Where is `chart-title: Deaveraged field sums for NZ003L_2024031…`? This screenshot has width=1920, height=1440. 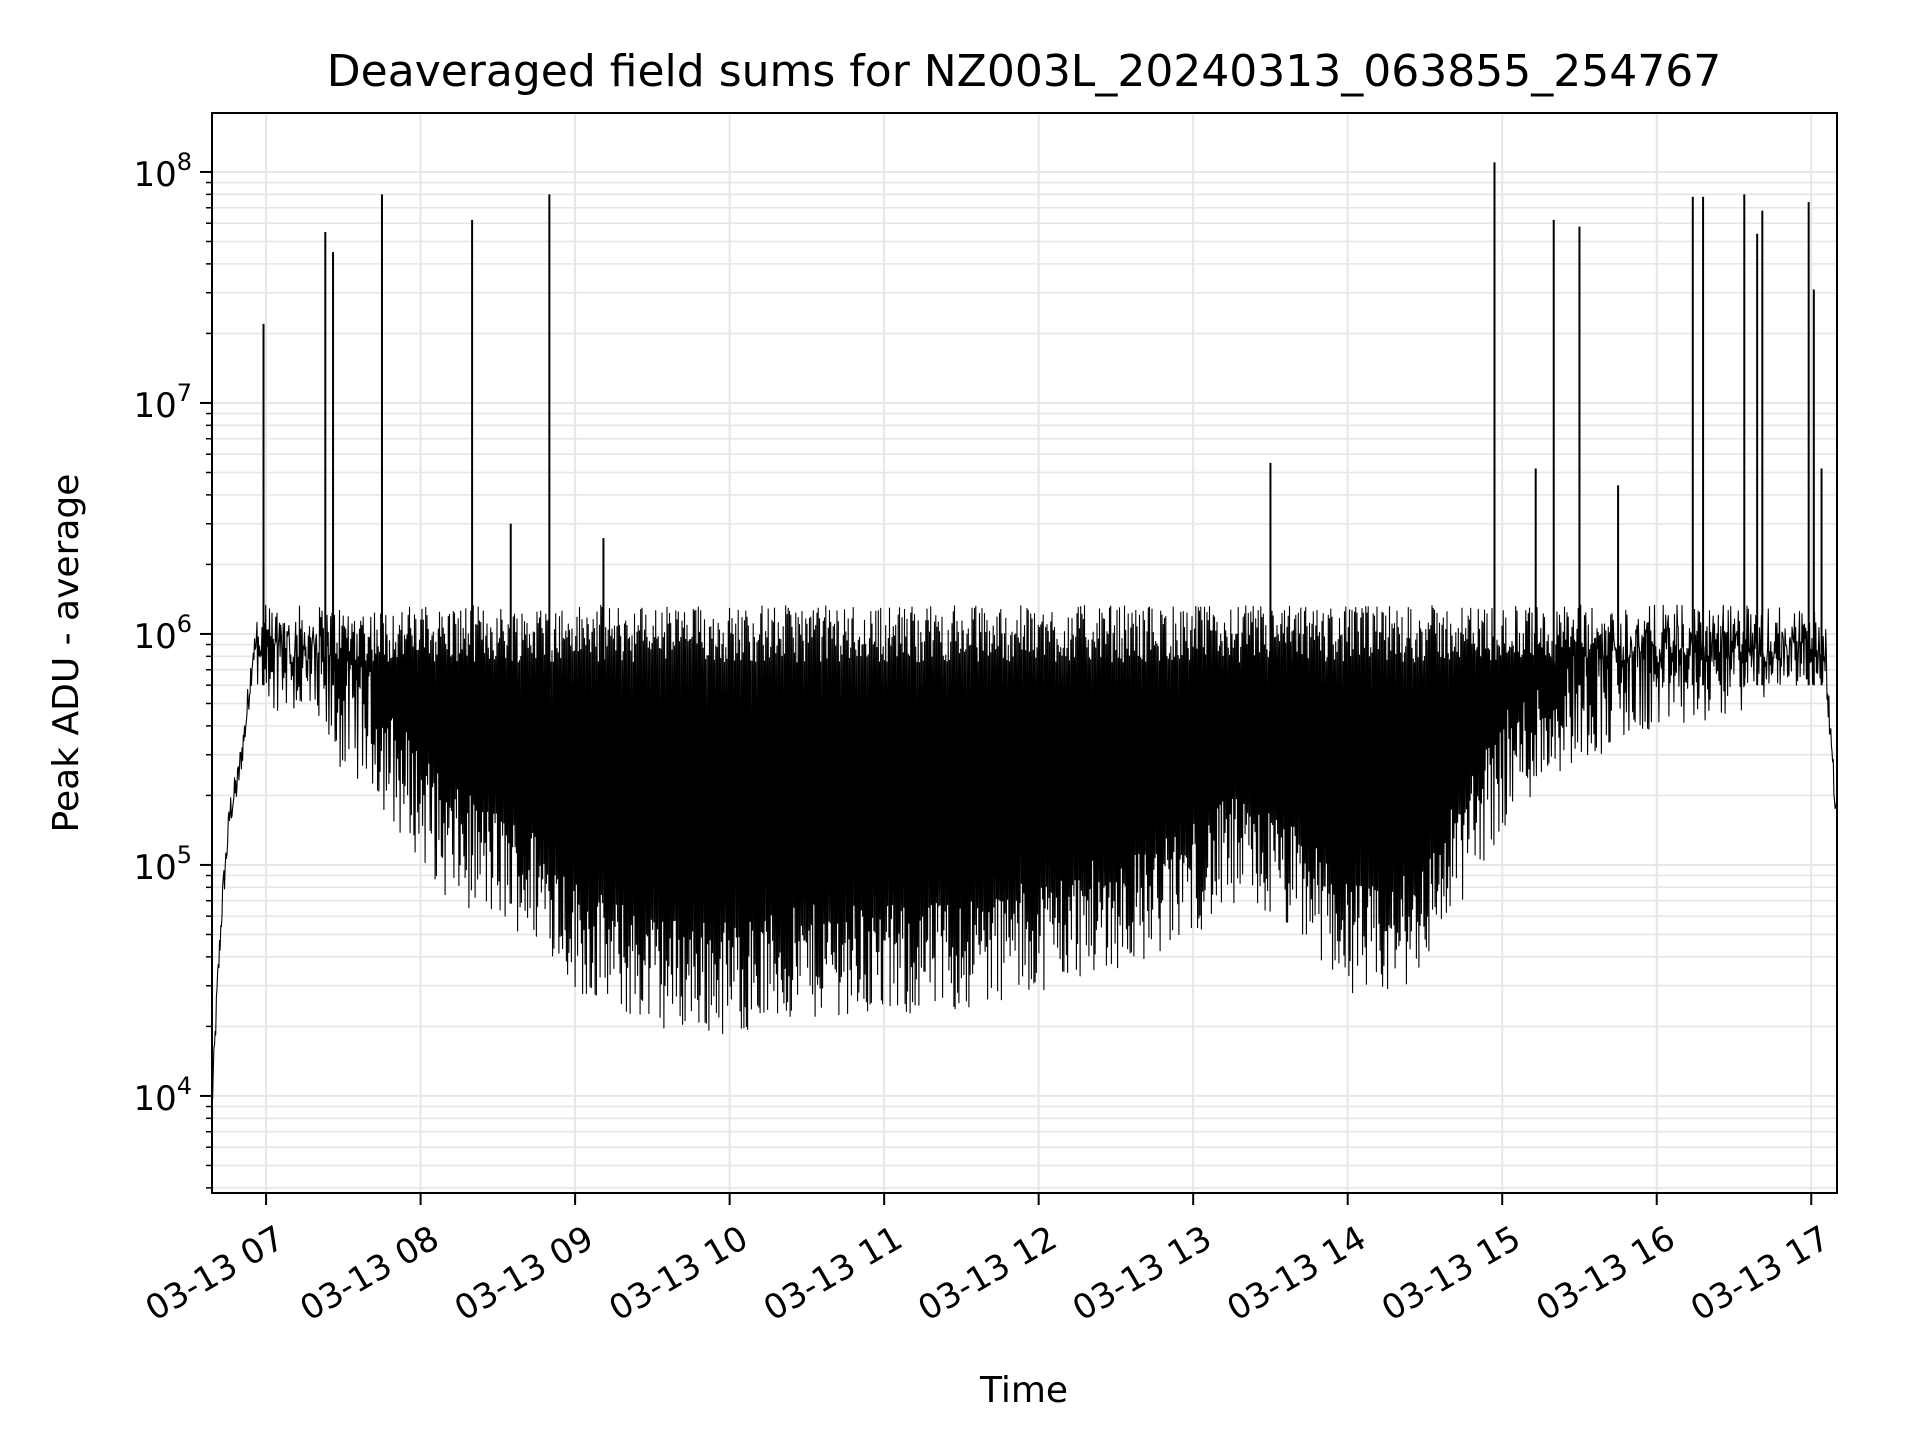 chart-title: Deaveraged field sums for NZ003L_2024031… is located at coordinates (1024, 71).